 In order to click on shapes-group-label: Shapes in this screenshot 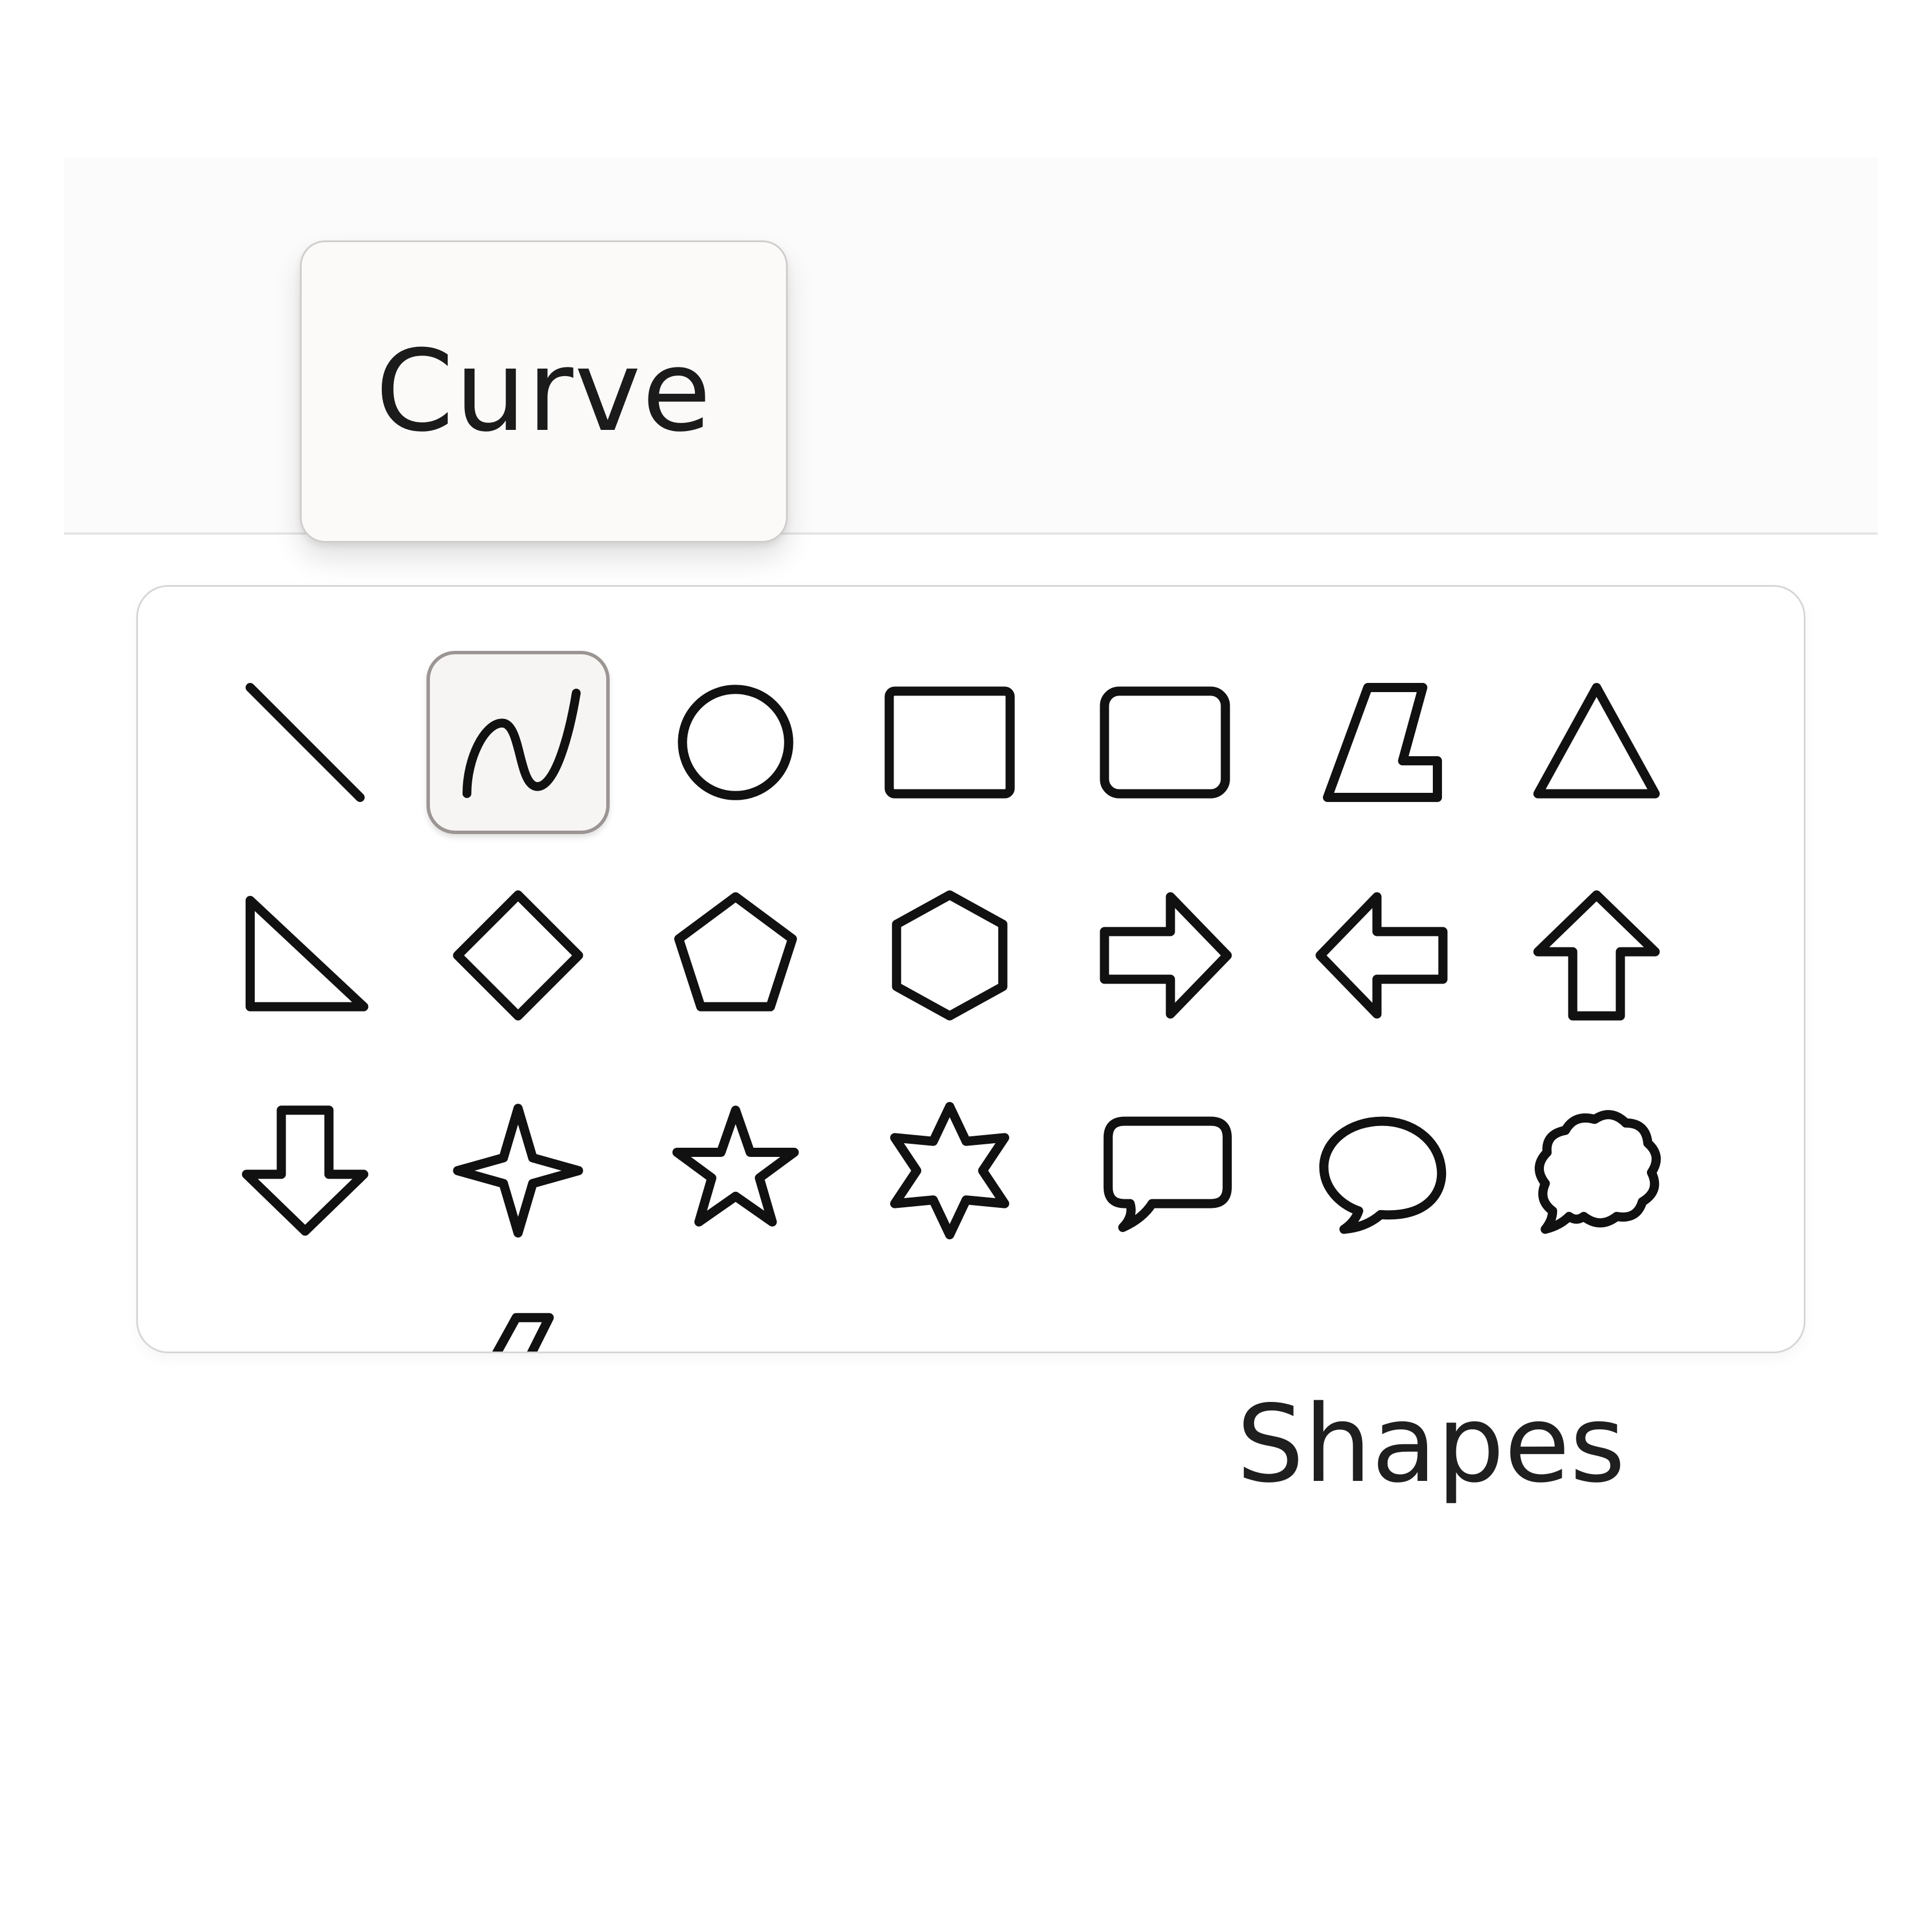, I will do `click(1431, 1444)`.